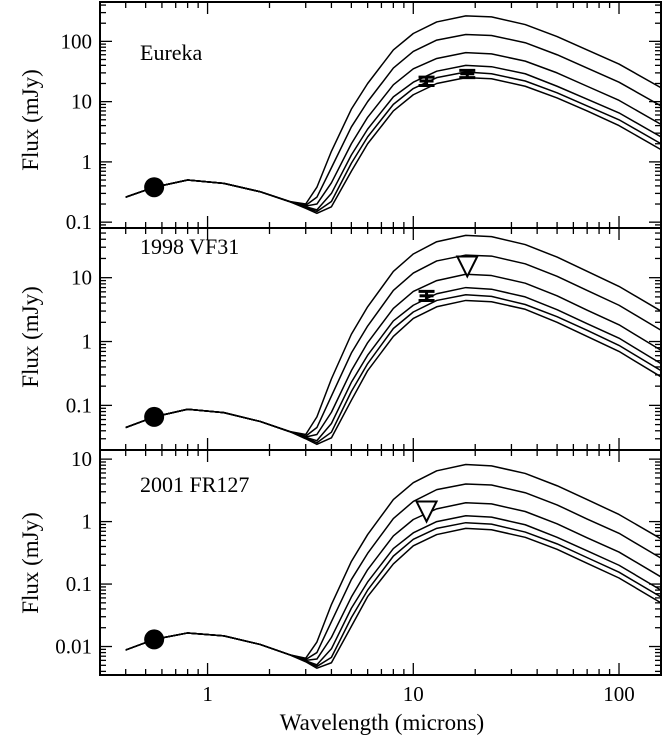 Image resolution: width=665 pixels, height=740 pixels. What do you see at coordinates (30, 563) in the screenshot?
I see `y-axis-label-2001-fr127: Flux (mJy)` at bounding box center [30, 563].